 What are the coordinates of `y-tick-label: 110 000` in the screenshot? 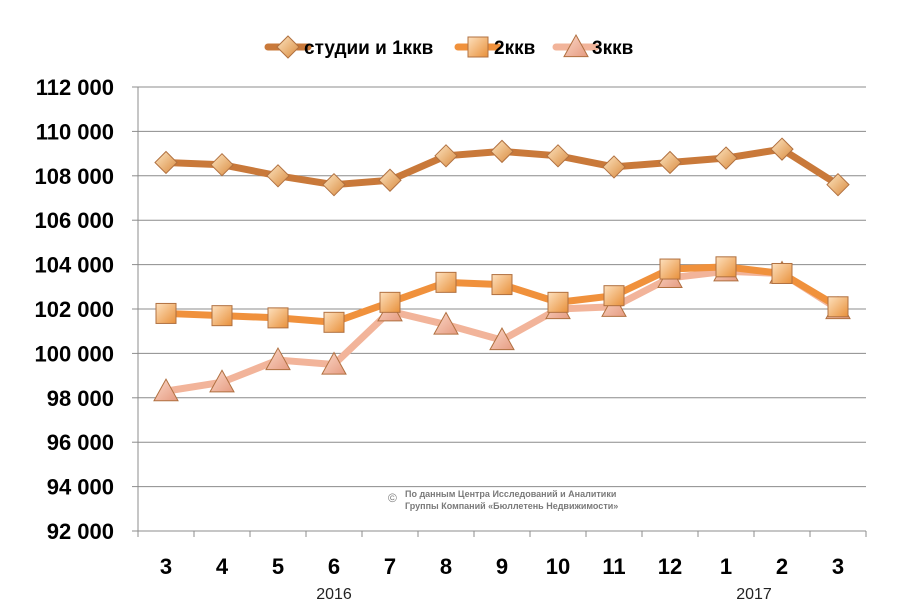 It's located at (75, 131).